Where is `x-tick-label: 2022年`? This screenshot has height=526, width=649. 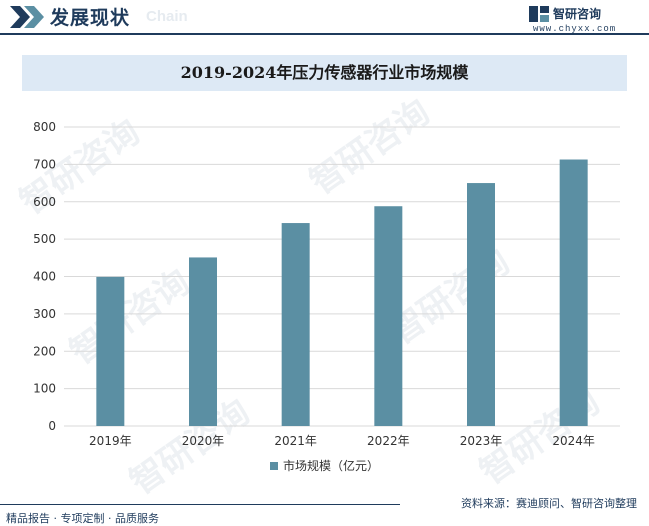
x-tick-label: 2022年 is located at coordinates (388, 441).